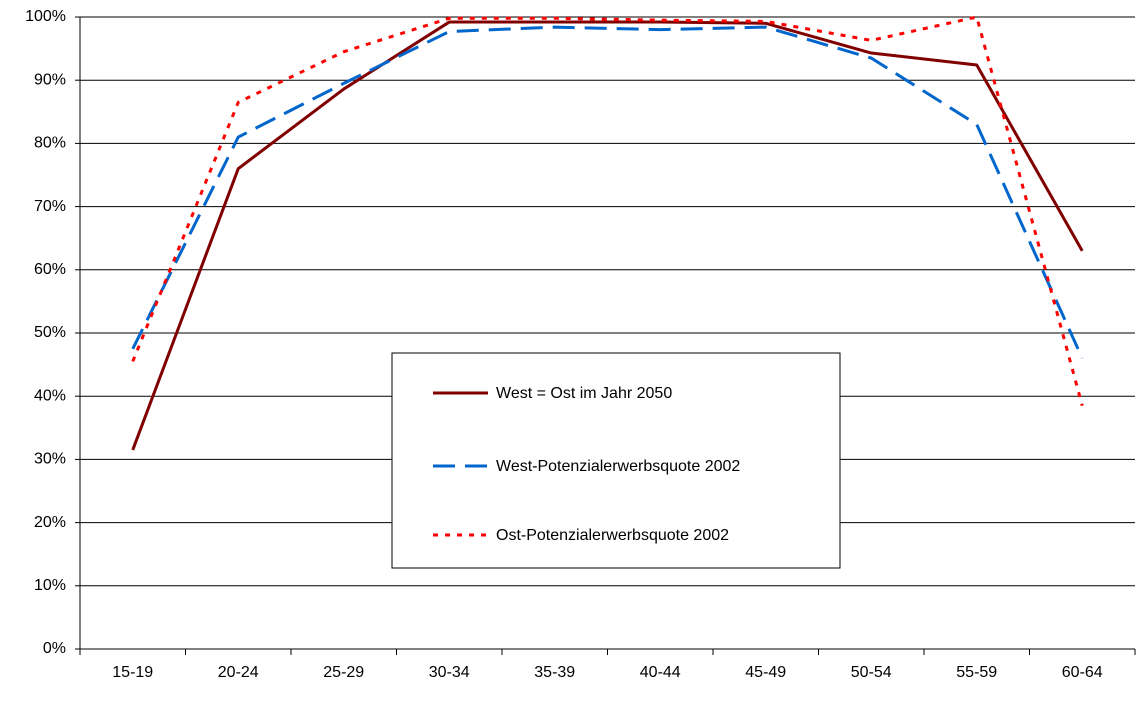  I want to click on legend-label: Ost-Potenzialerwerbsquote 2002, so click(612, 535).